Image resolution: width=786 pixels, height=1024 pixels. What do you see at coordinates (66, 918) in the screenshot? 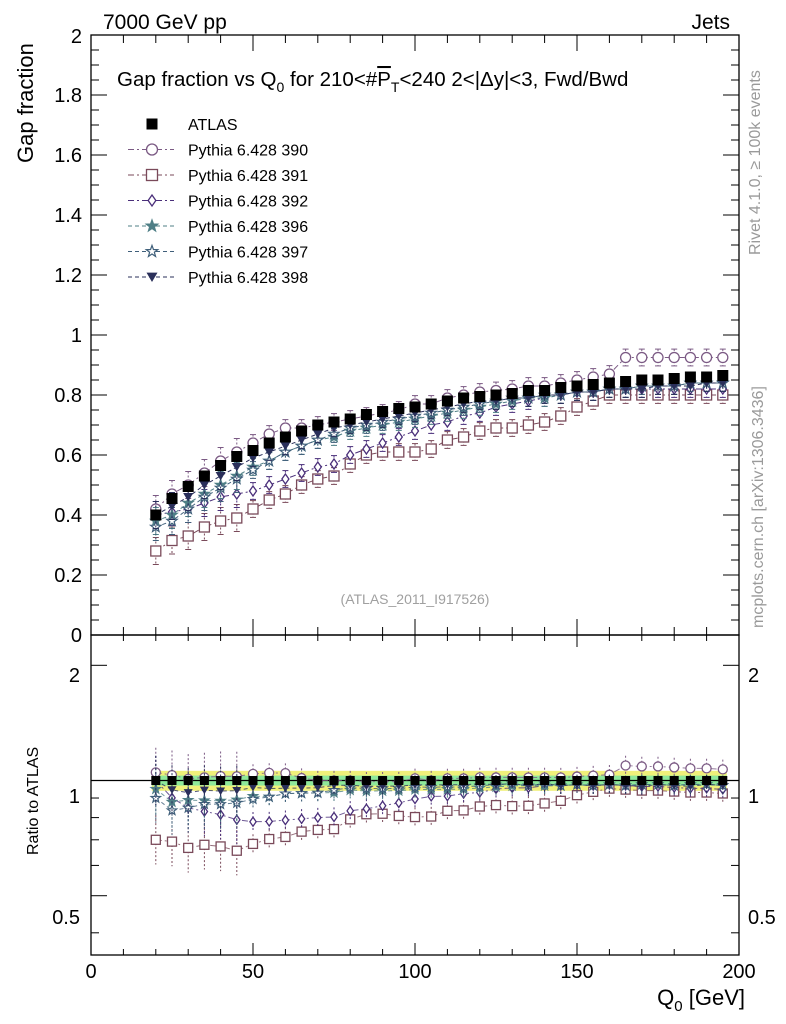
I see `ratio-tick-label: 0.5` at bounding box center [66, 918].